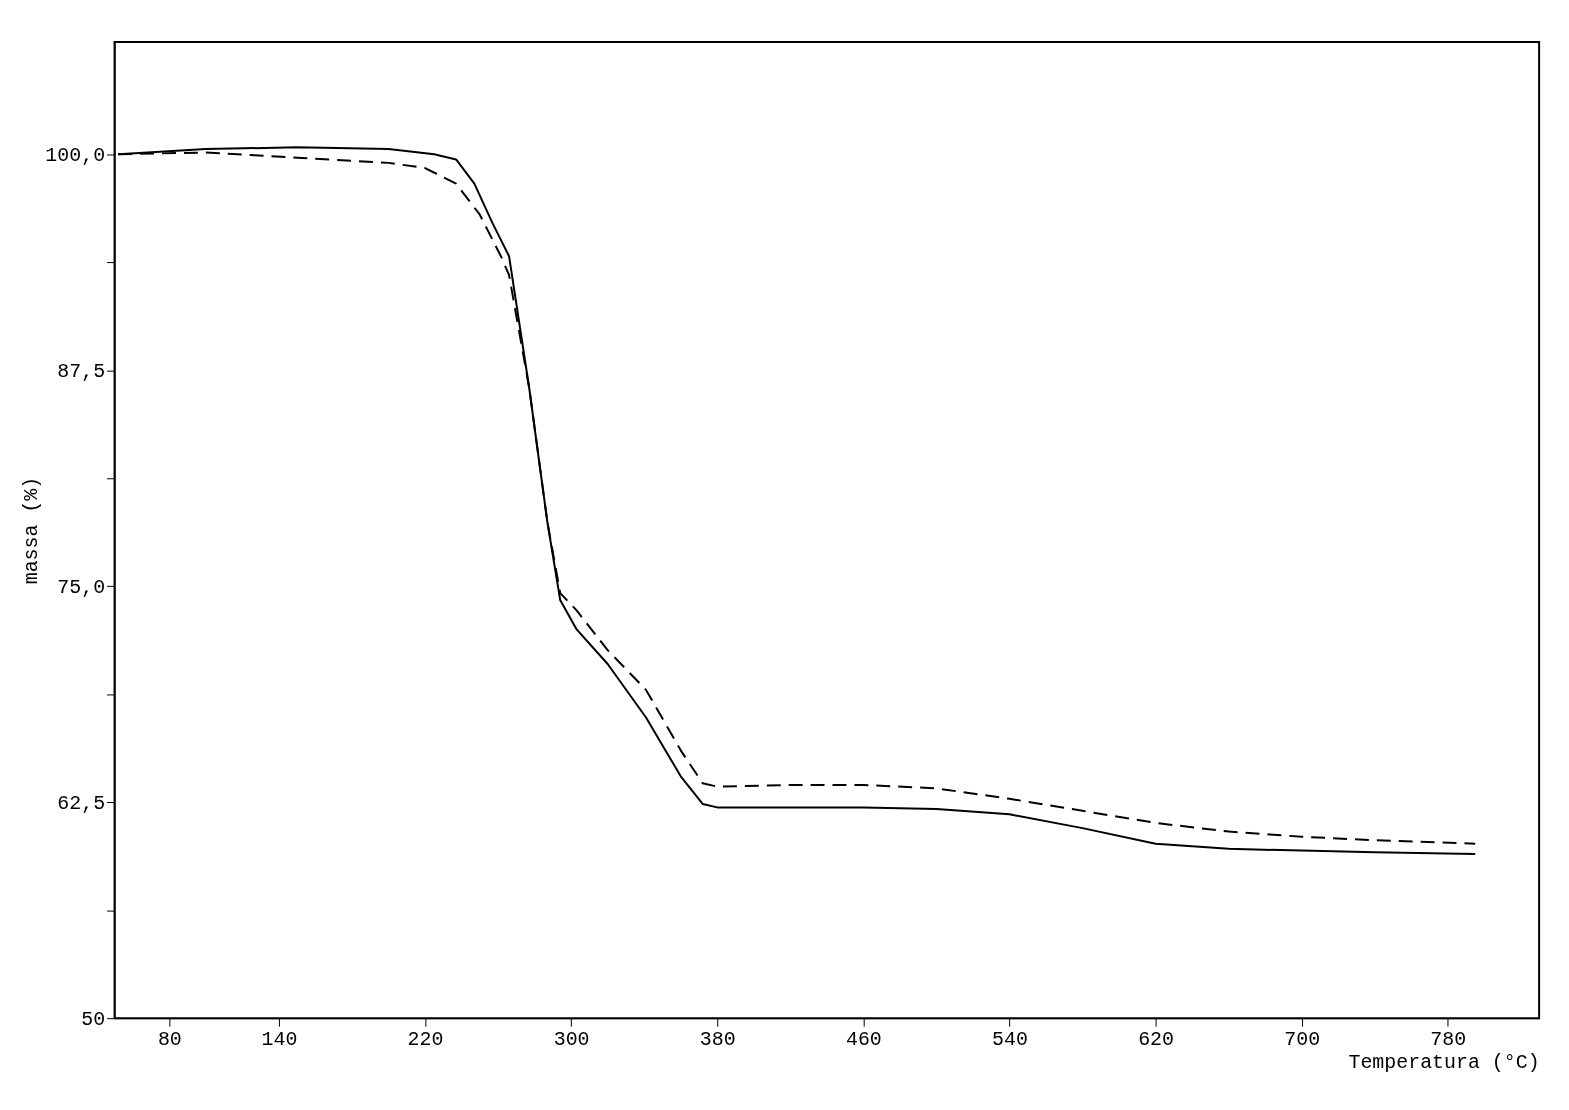 This screenshot has height=1110, width=1569. I want to click on x-tick-label: 220, so click(425, 1039).